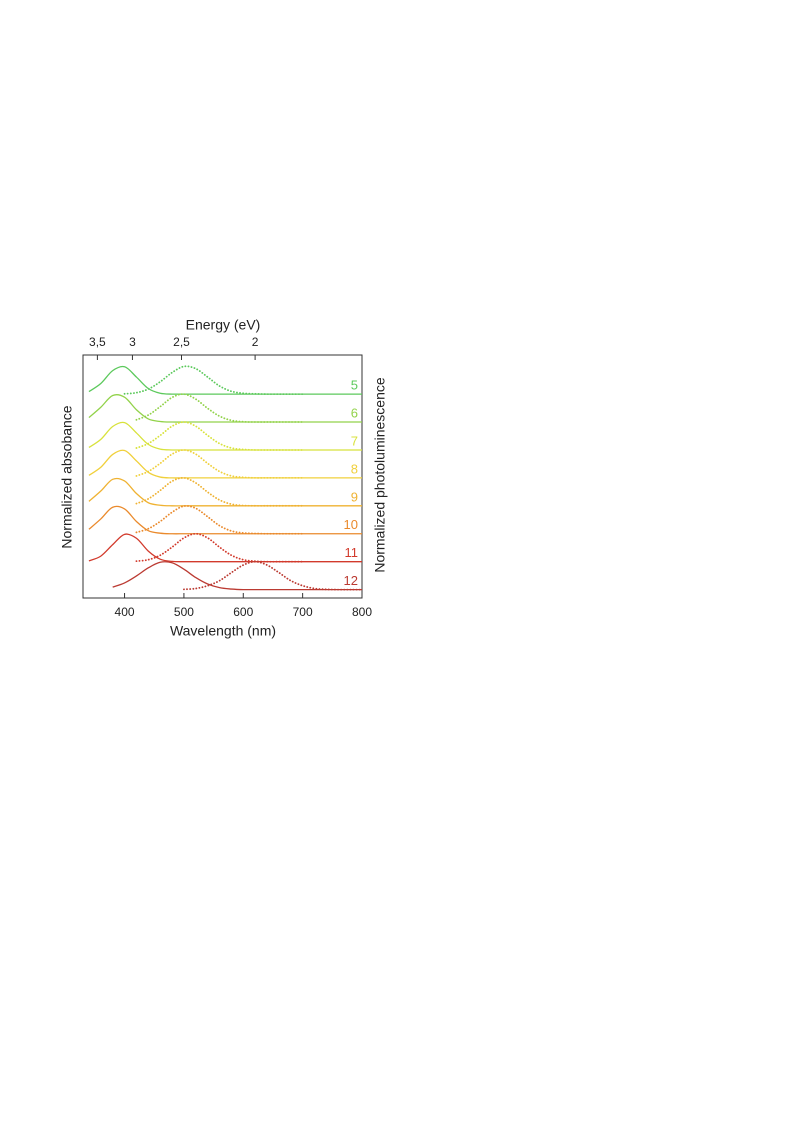 This screenshot has width=793, height=1123. What do you see at coordinates (351, 580) in the screenshot?
I see `series-label: 12` at bounding box center [351, 580].